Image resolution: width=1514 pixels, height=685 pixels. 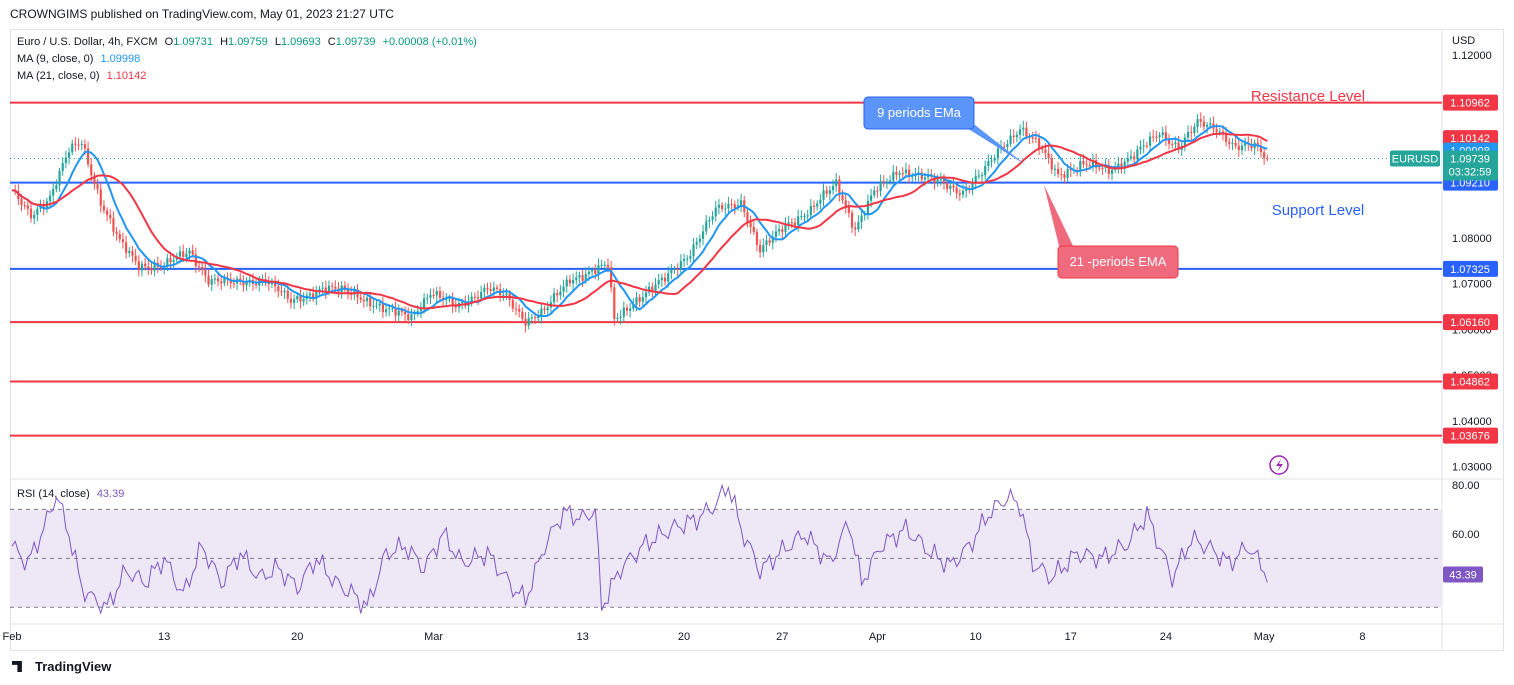 I want to click on support-annotation: Support Level, so click(x=1318, y=210).